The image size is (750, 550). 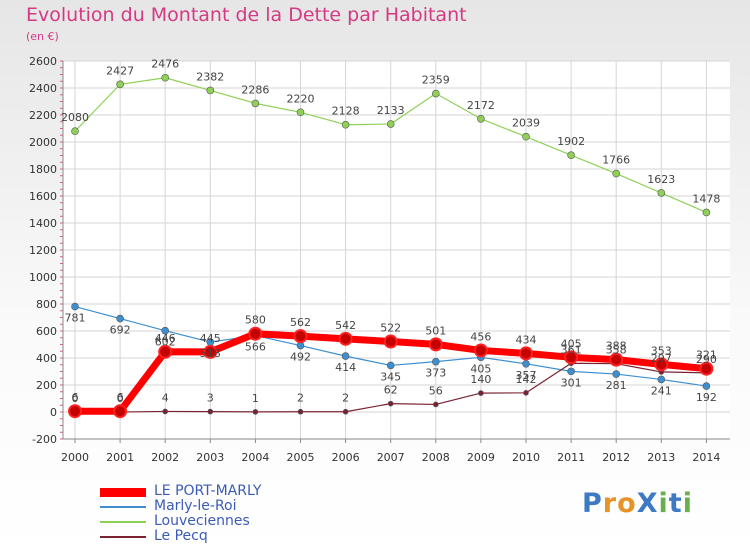 I want to click on legend-label: Louveciennes, so click(x=202, y=521).